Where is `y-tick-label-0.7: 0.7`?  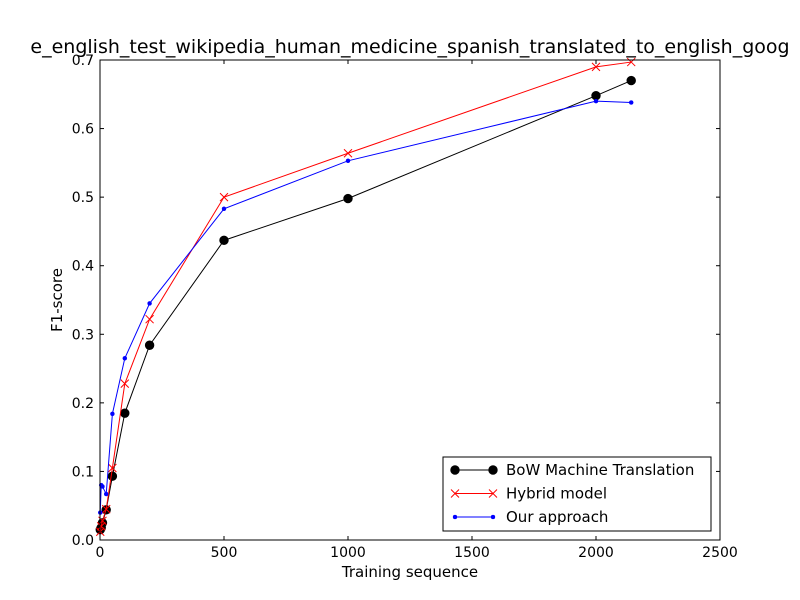 y-tick-label-0.7: 0.7 is located at coordinates (83, 61).